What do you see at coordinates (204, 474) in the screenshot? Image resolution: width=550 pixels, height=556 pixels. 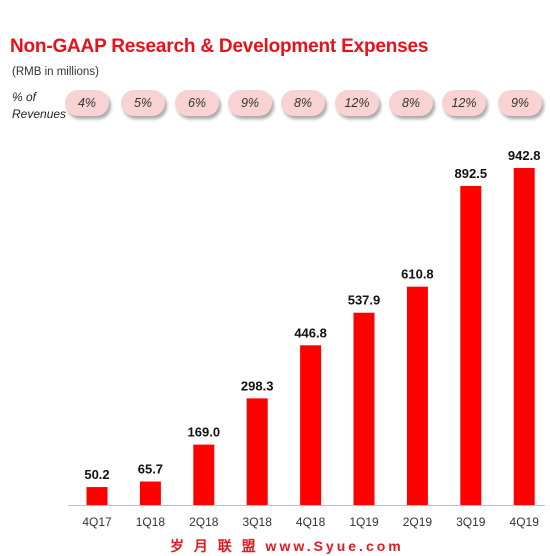 I see `bar-2q18` at bounding box center [204, 474].